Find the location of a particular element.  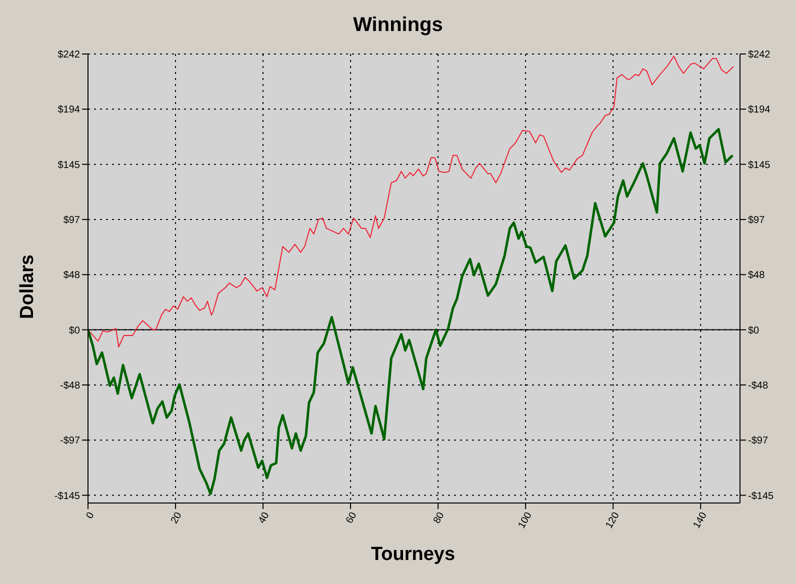

y-tick-label: $97 is located at coordinates (71, 220).